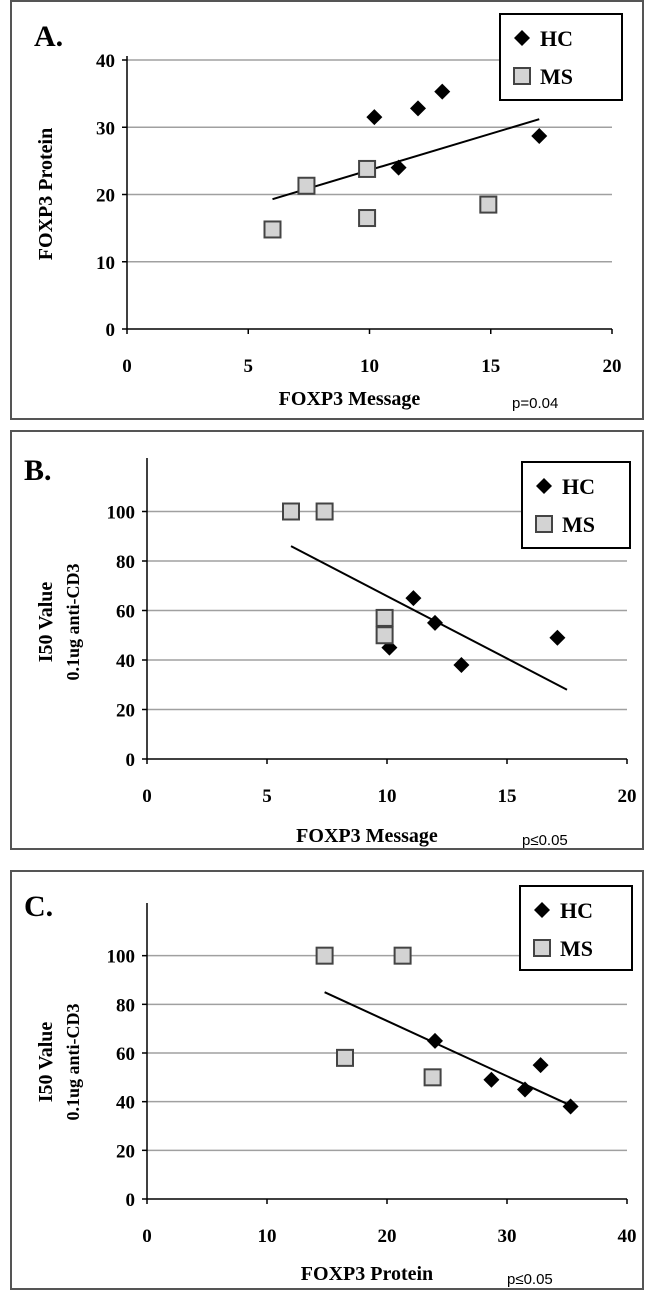  Describe the element at coordinates (38, 470) in the screenshot. I see `panel-label: B.` at that location.